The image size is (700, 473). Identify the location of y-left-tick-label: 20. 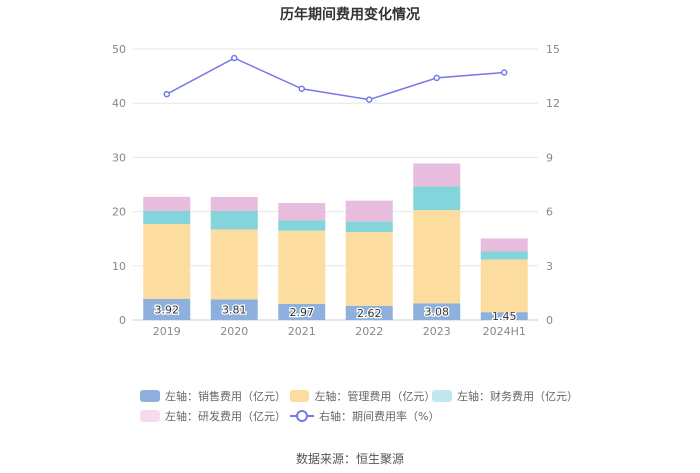
(119, 212).